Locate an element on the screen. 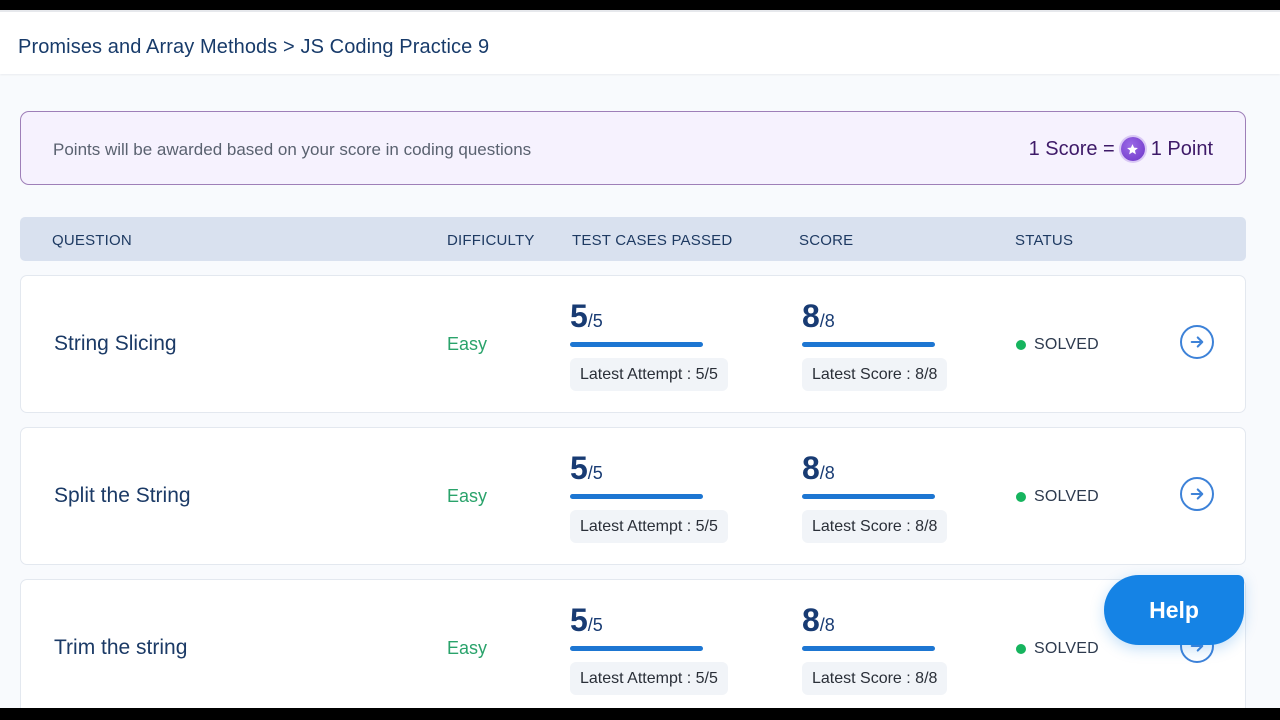  column-header-status: STATUS is located at coordinates (1044, 240).